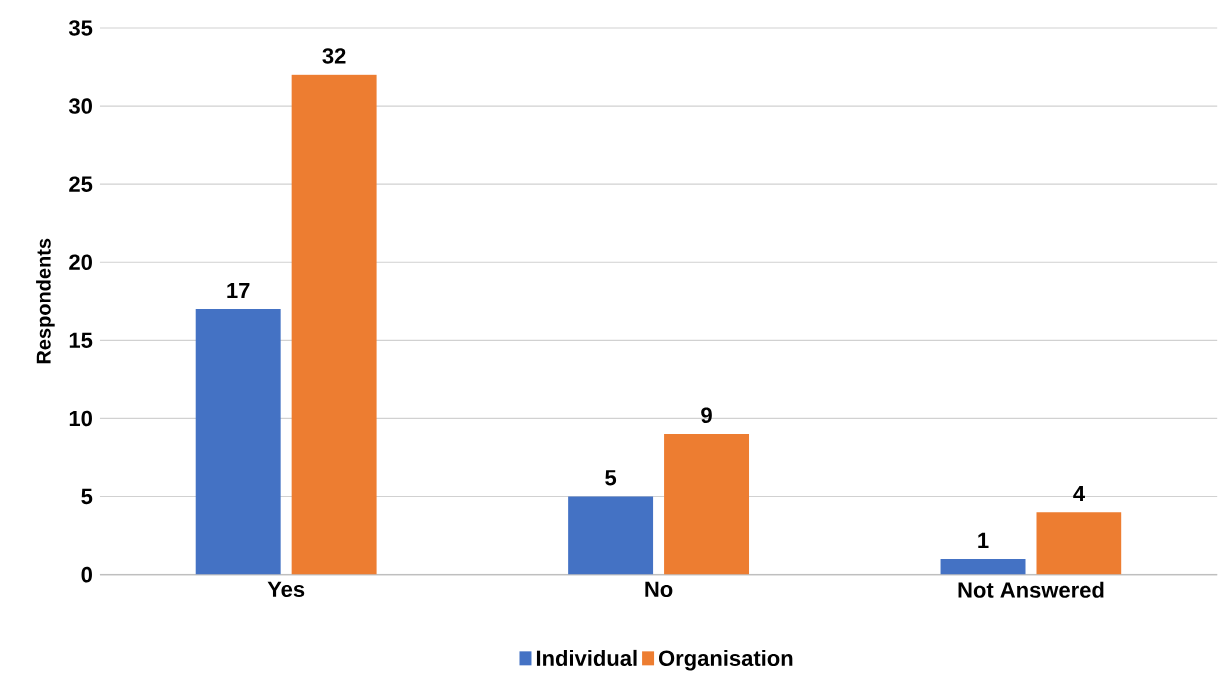 This screenshot has width=1218, height=677. What do you see at coordinates (983, 540) in the screenshot?
I see `data-label: 1` at bounding box center [983, 540].